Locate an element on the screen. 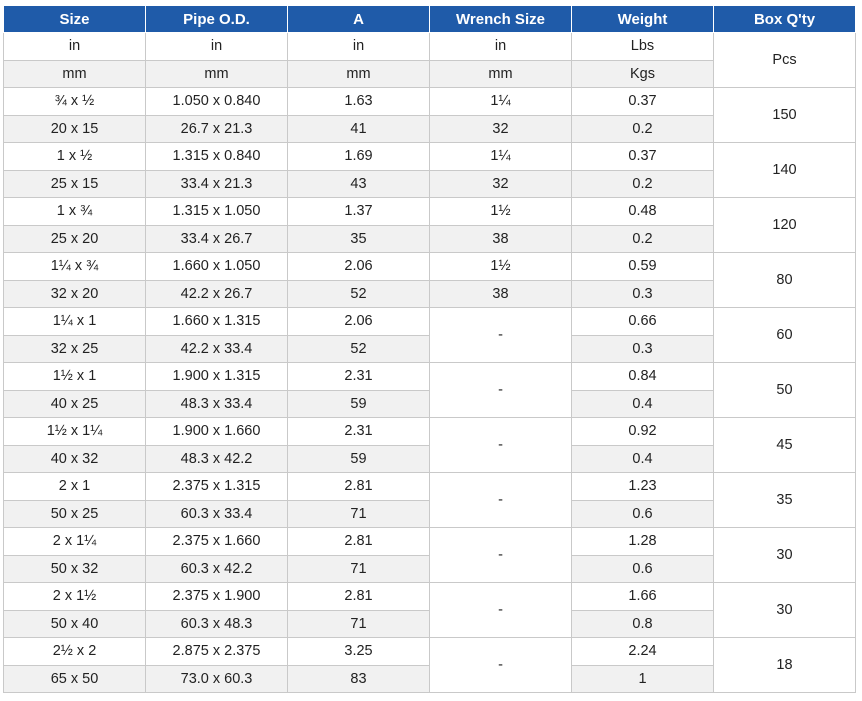  table-row: 1¼ x 1 1.660 x 1.315 2.06 - 0.66 60 is located at coordinates (429, 335).